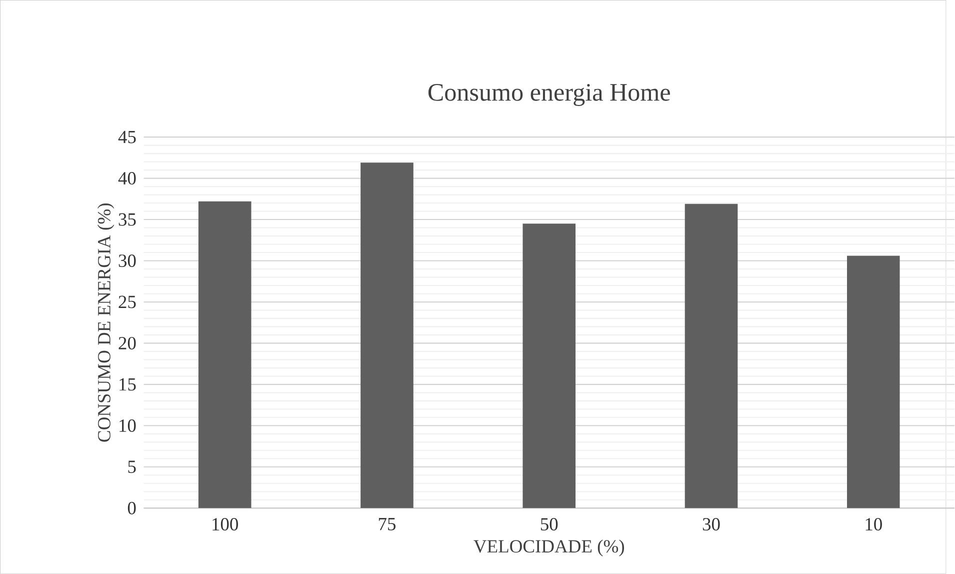 This screenshot has width=955, height=574. Describe the element at coordinates (225, 524) in the screenshot. I see `x-tick-label: 100` at that location.